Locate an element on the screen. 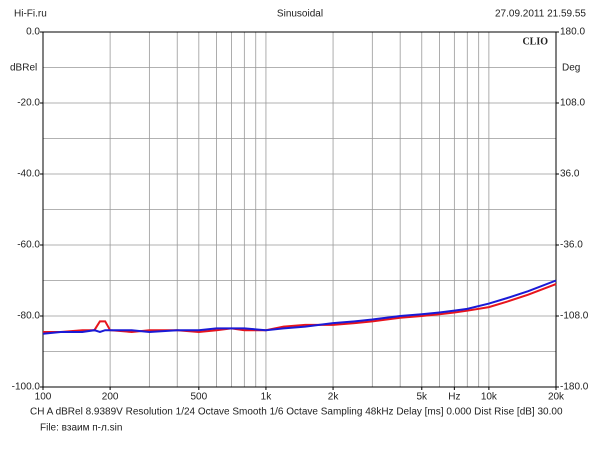 The width and height of the screenshot is (600, 450). header-right: 27.09.2011 21.59.55 is located at coordinates (540, 14).